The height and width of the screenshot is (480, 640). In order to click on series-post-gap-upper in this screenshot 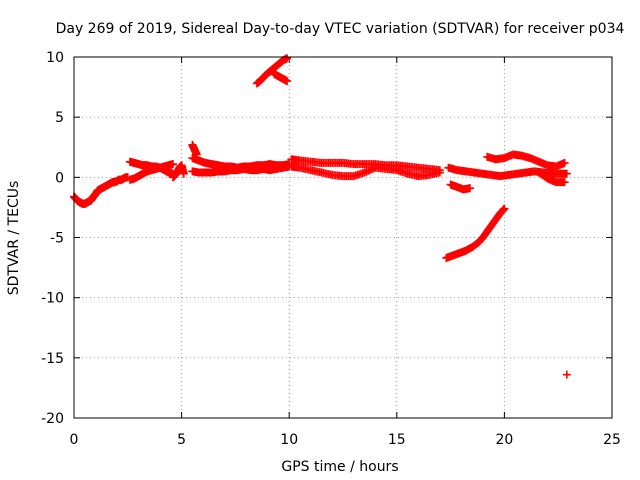, I will do `click(526, 160)`.